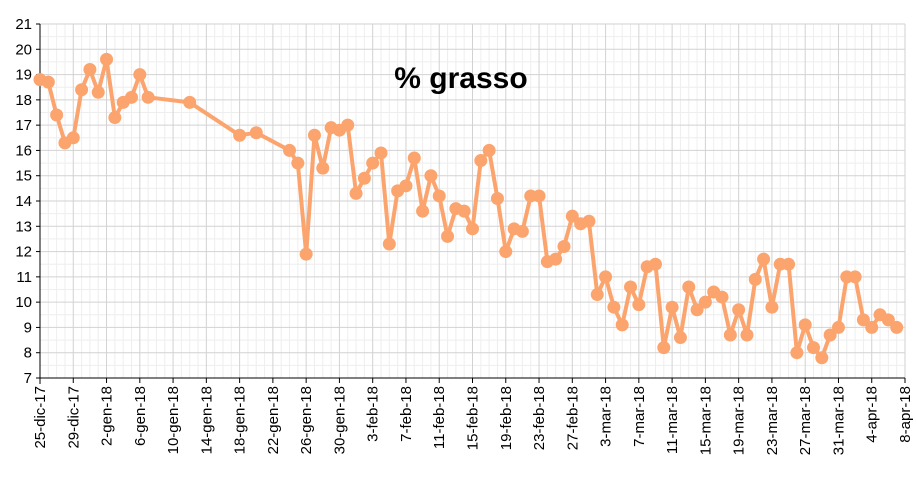  I want to click on x-tick-label: 30-gen-18, so click(339, 420).